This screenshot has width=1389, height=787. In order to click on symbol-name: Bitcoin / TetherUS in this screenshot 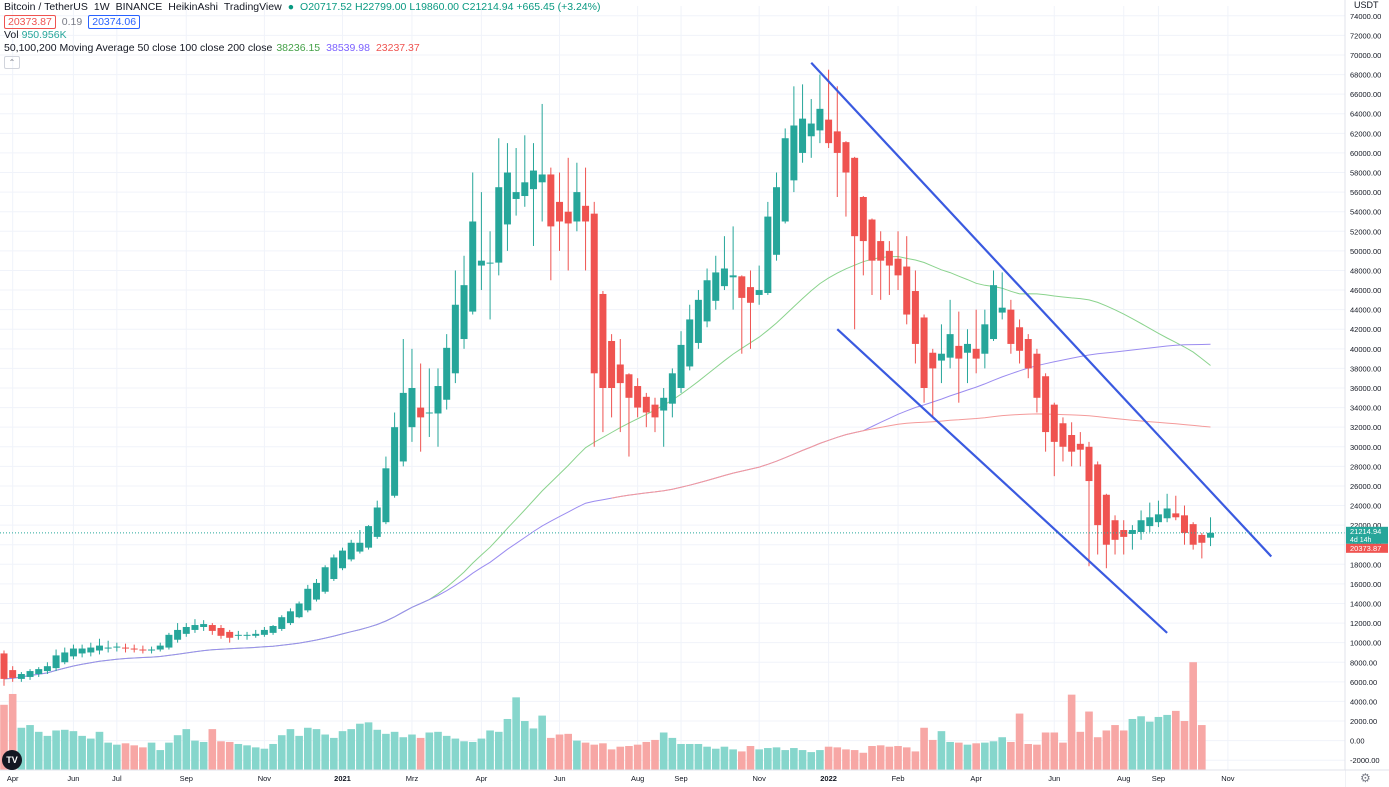, I will do `click(46, 7)`.